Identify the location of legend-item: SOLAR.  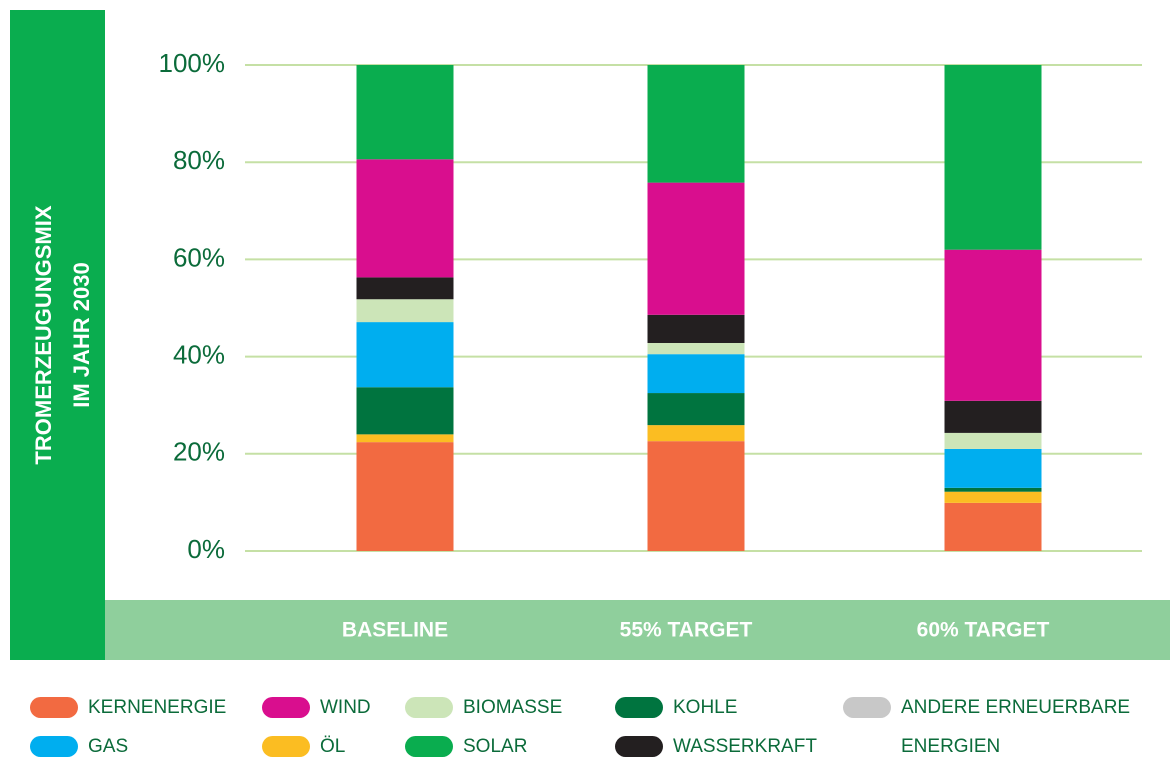
(466, 746).